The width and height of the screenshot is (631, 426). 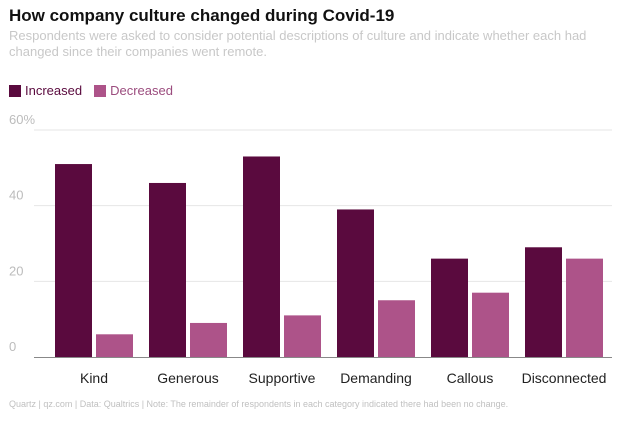 I want to click on legend-swatch-increased, so click(x=15, y=90).